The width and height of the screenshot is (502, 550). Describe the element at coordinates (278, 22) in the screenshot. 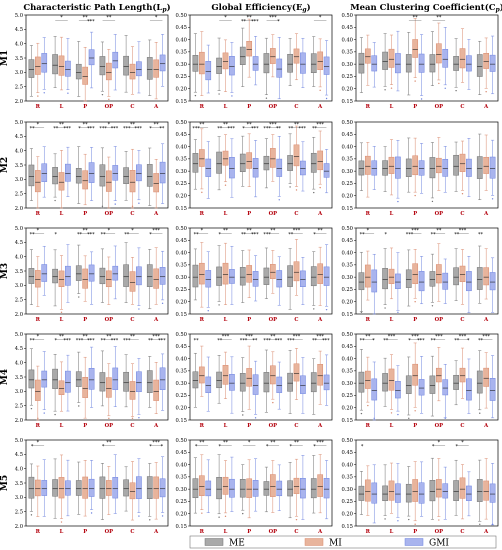

I see `significance-mi-gmi: *` at that location.